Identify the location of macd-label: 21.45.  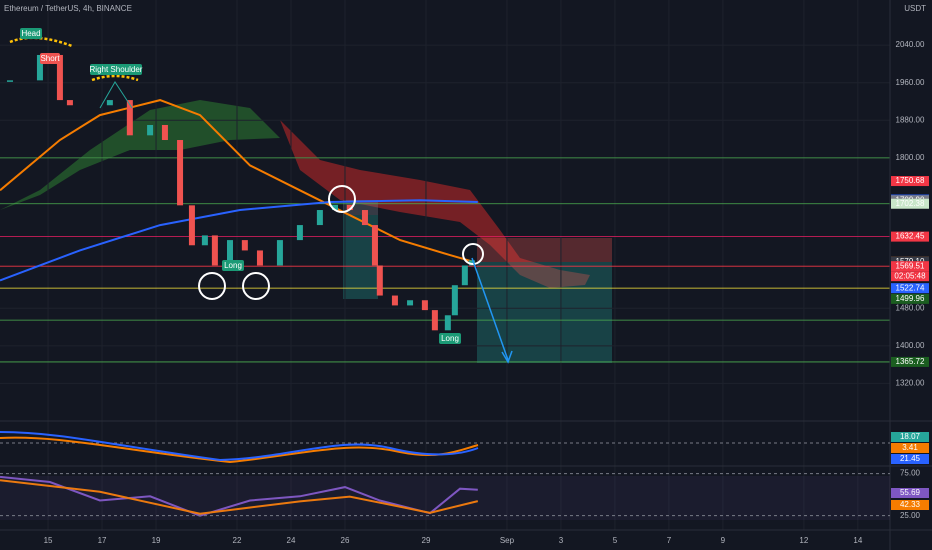
(910, 458).